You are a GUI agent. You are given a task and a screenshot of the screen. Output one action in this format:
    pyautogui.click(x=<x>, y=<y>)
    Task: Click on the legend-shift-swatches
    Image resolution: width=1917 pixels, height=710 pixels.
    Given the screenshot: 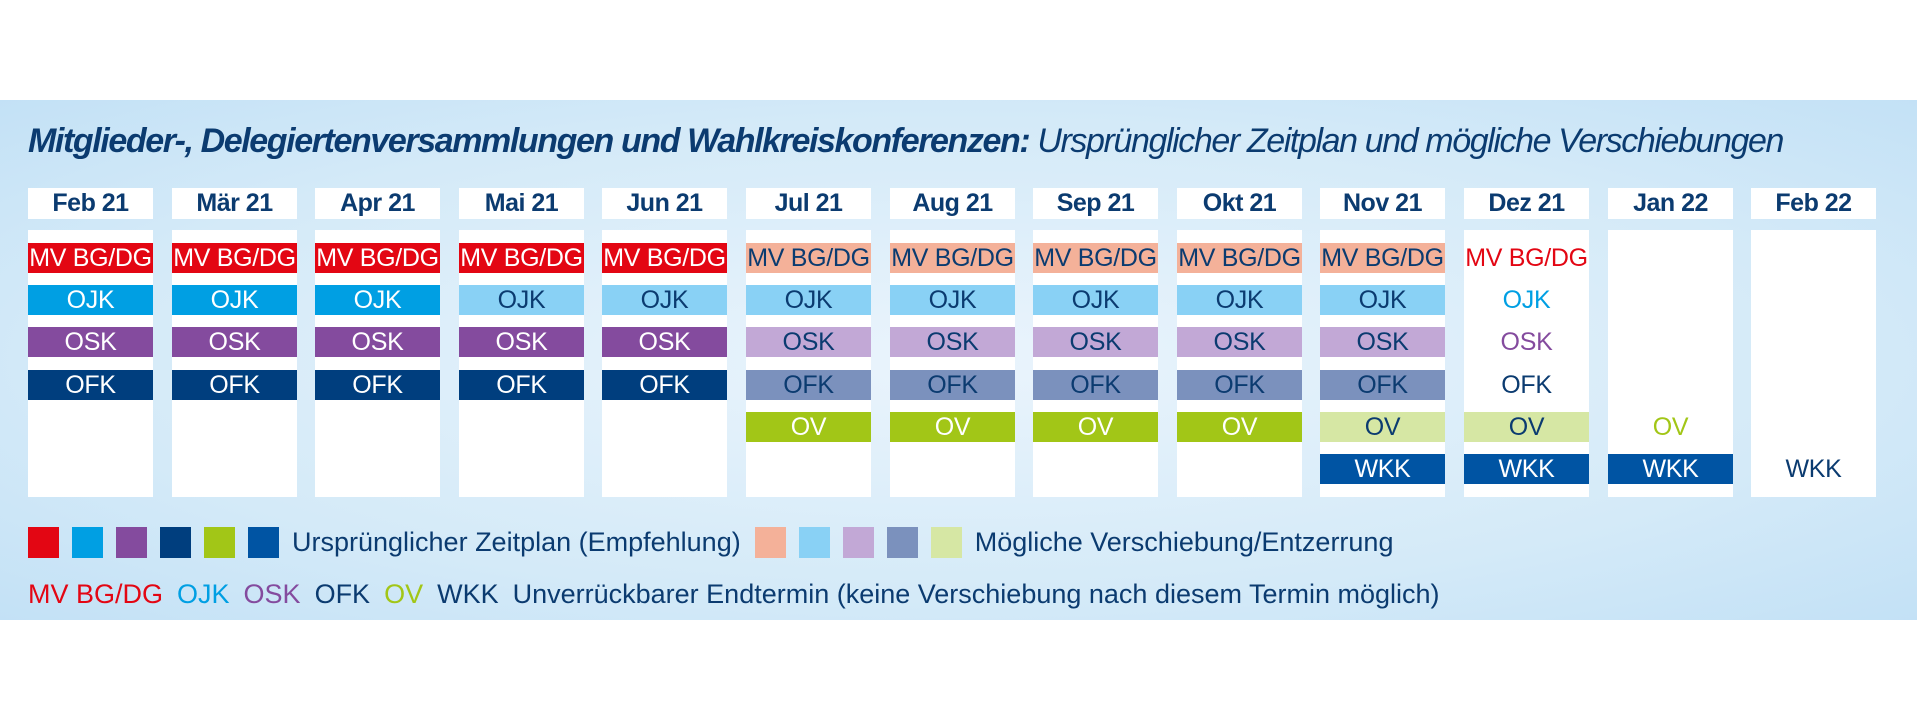 What is the action you would take?
    pyautogui.click(x=864, y=542)
    